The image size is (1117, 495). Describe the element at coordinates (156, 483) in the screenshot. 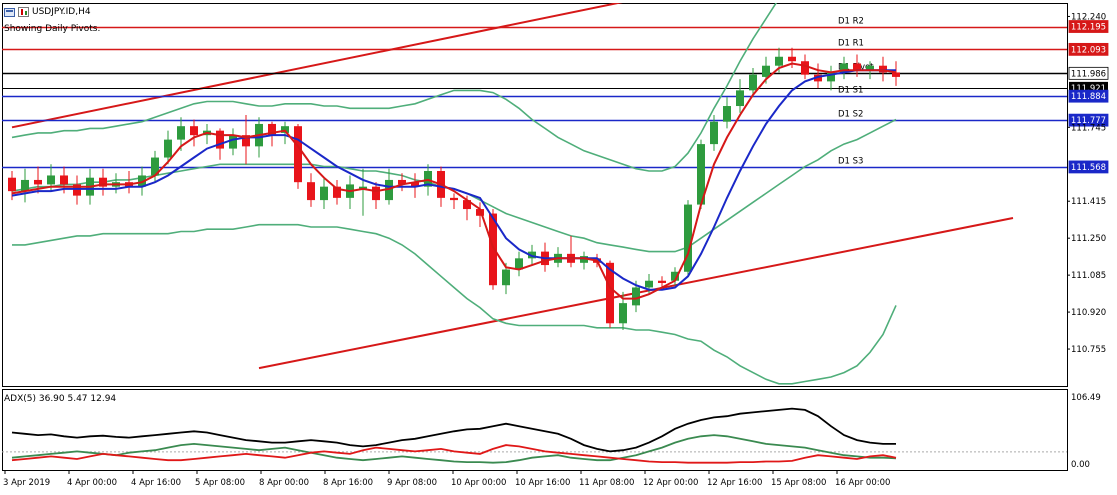

I see `x-tick-label-2: 4 Apr 16:00` at that location.